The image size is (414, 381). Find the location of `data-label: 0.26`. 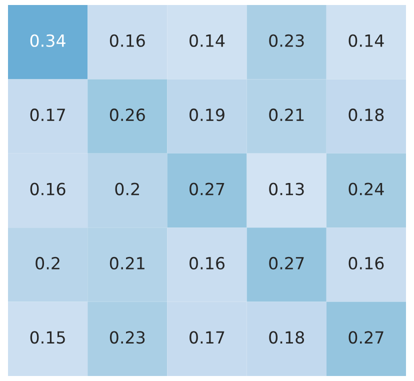

data-label: 0.26 is located at coordinates (127, 115).